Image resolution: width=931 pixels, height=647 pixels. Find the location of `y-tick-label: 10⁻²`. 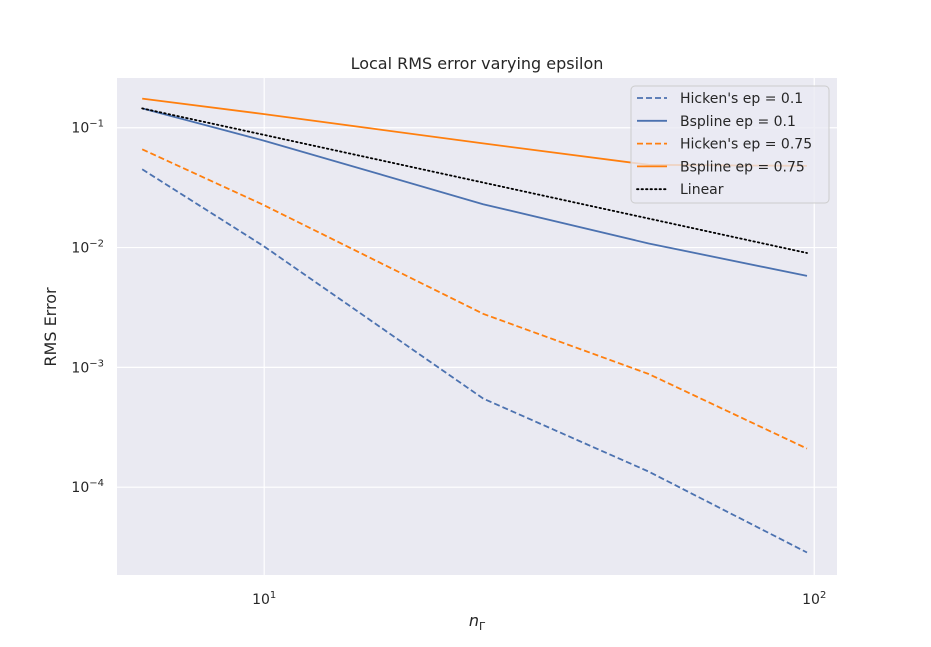

y-tick-label: 10⁻² is located at coordinates (87, 248).